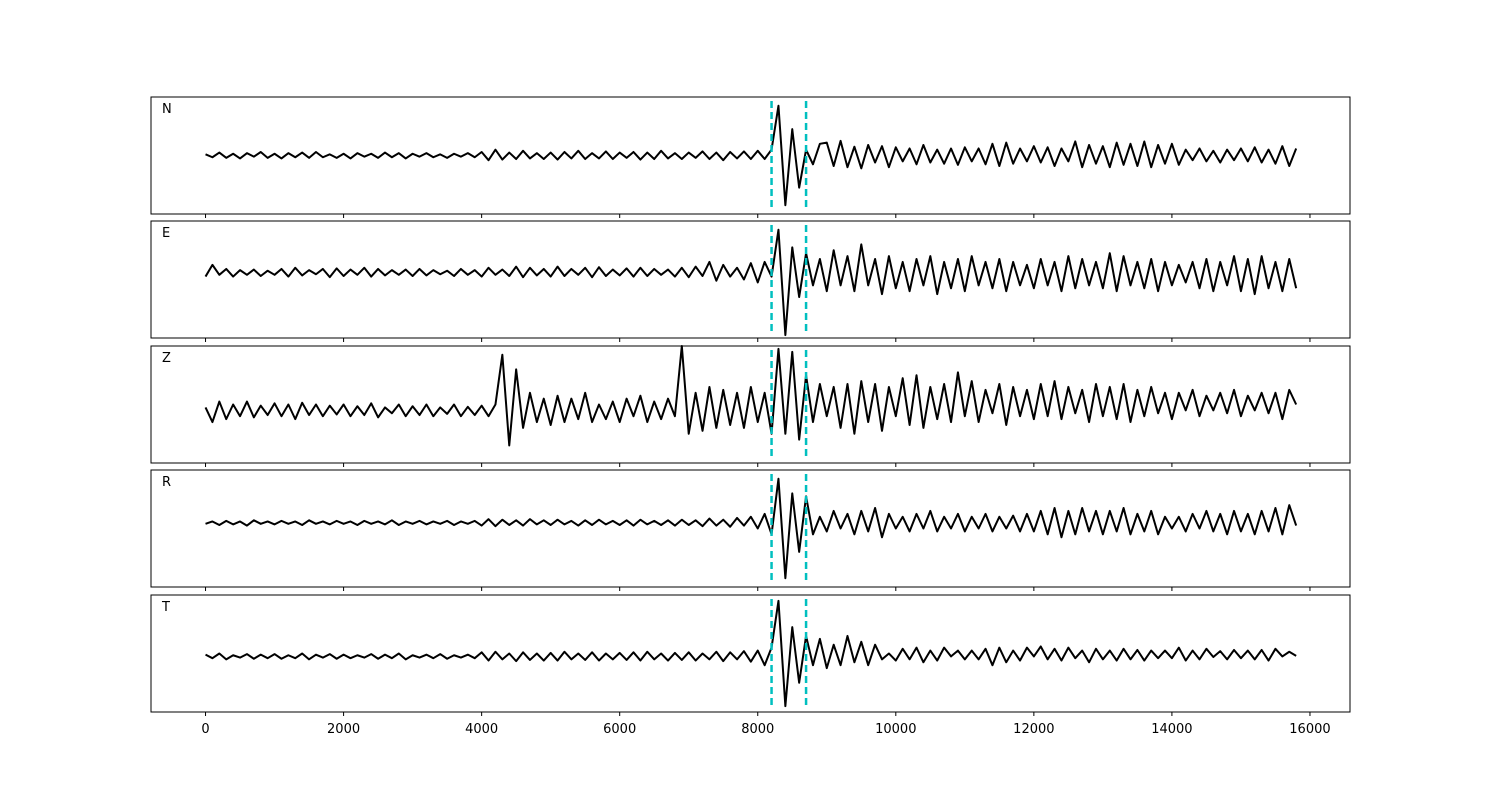  Describe the element at coordinates (481, 729) in the screenshot. I see `x-tick-label: 4000` at that location.